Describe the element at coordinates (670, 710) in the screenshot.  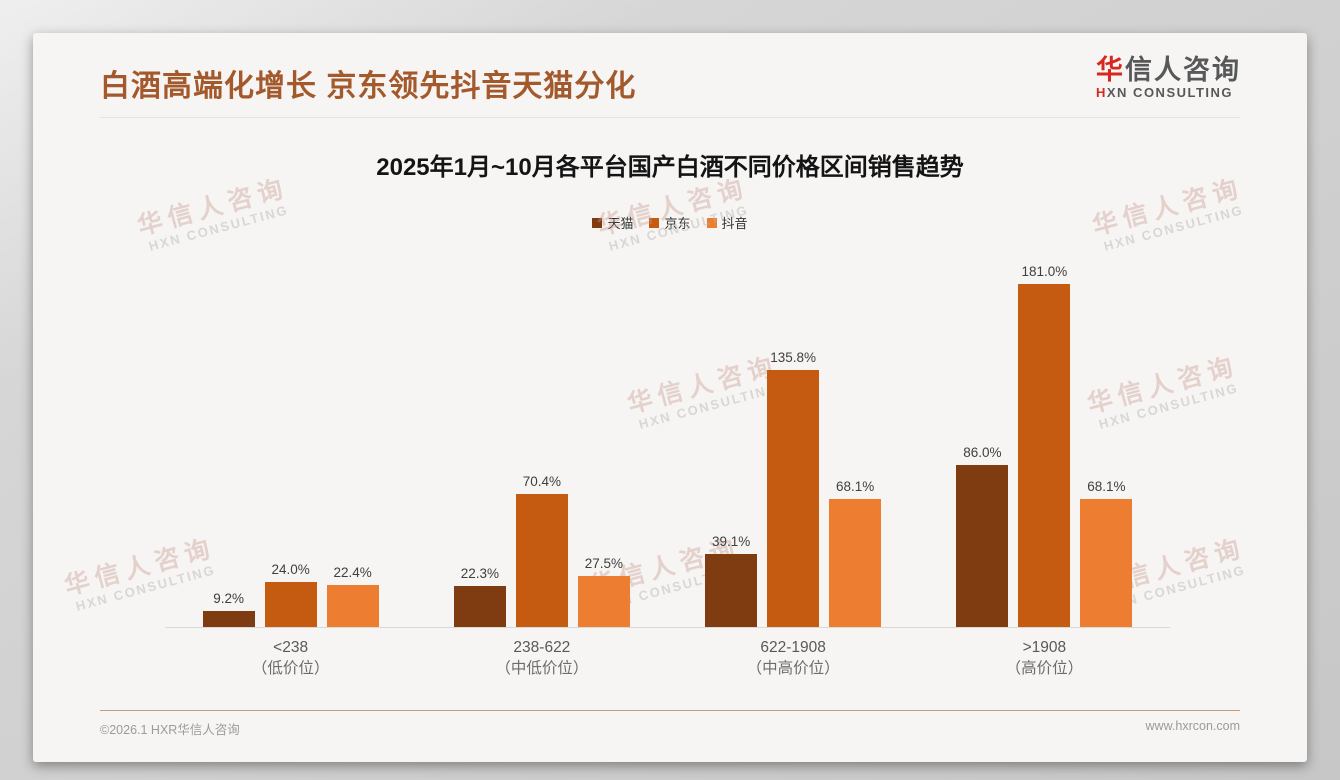
I see `footer-divider` at that location.